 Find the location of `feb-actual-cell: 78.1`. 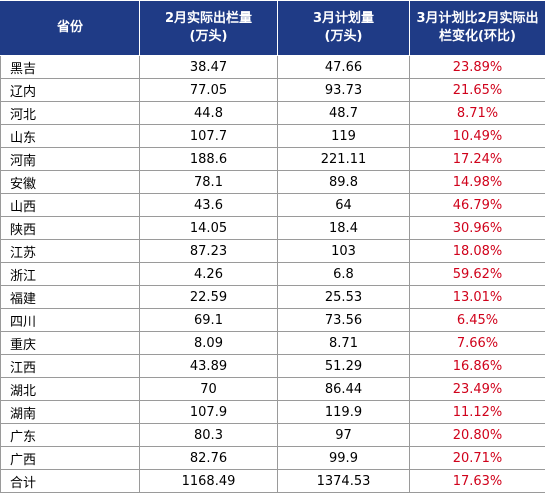

feb-actual-cell: 78.1 is located at coordinates (209, 182).